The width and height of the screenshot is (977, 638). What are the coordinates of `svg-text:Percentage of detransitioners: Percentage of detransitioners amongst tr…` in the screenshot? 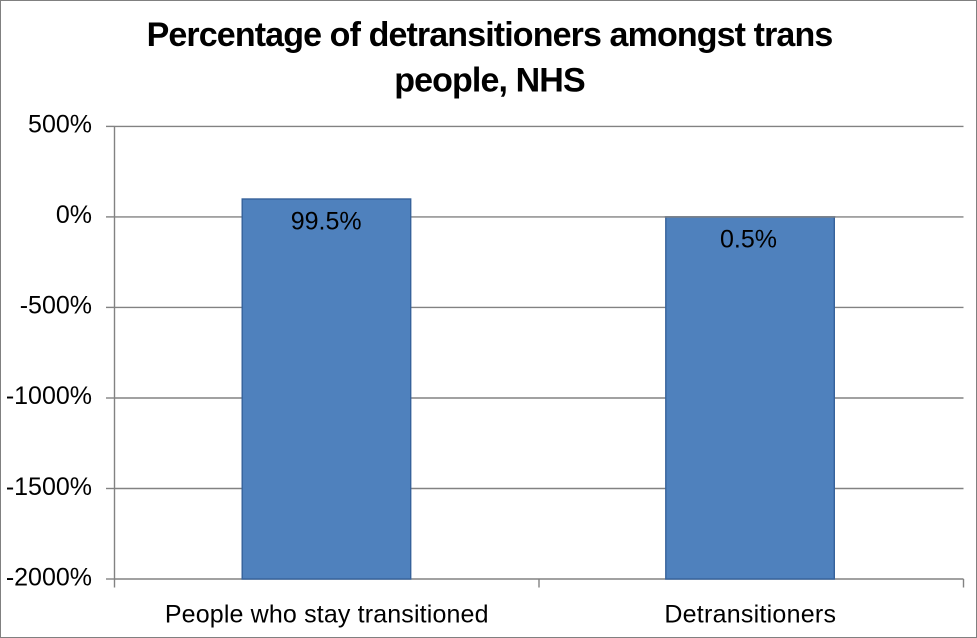 It's located at (490, 35).